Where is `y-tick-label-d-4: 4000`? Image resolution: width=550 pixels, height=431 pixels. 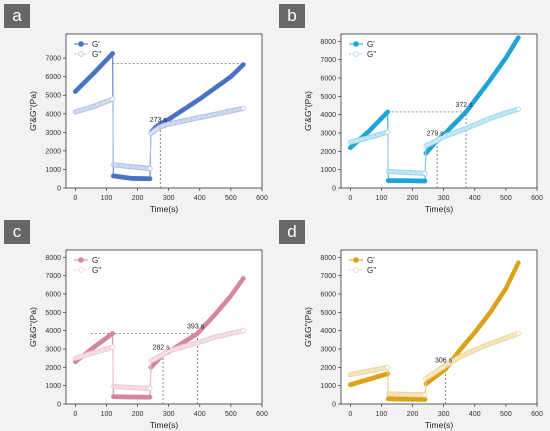 y-tick-label-d-4: 4000 is located at coordinates (328, 331).